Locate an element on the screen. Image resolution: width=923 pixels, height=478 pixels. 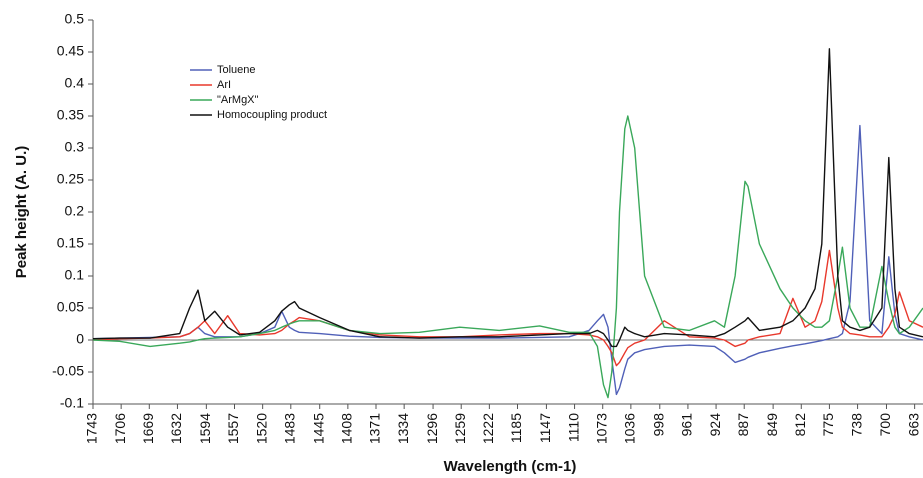
y-tick-label: 0.05 is located at coordinates (70, 307).